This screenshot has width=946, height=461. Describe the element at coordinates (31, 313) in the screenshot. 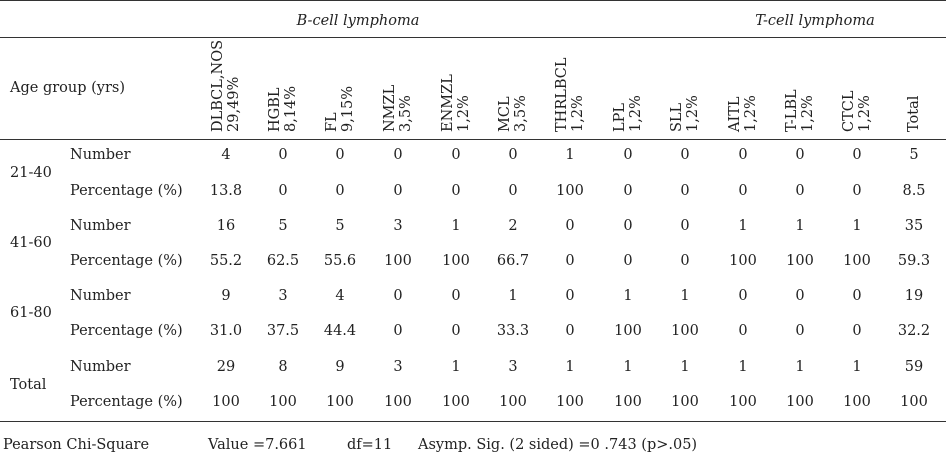

I see `age-group-label: 61-80` at that location.